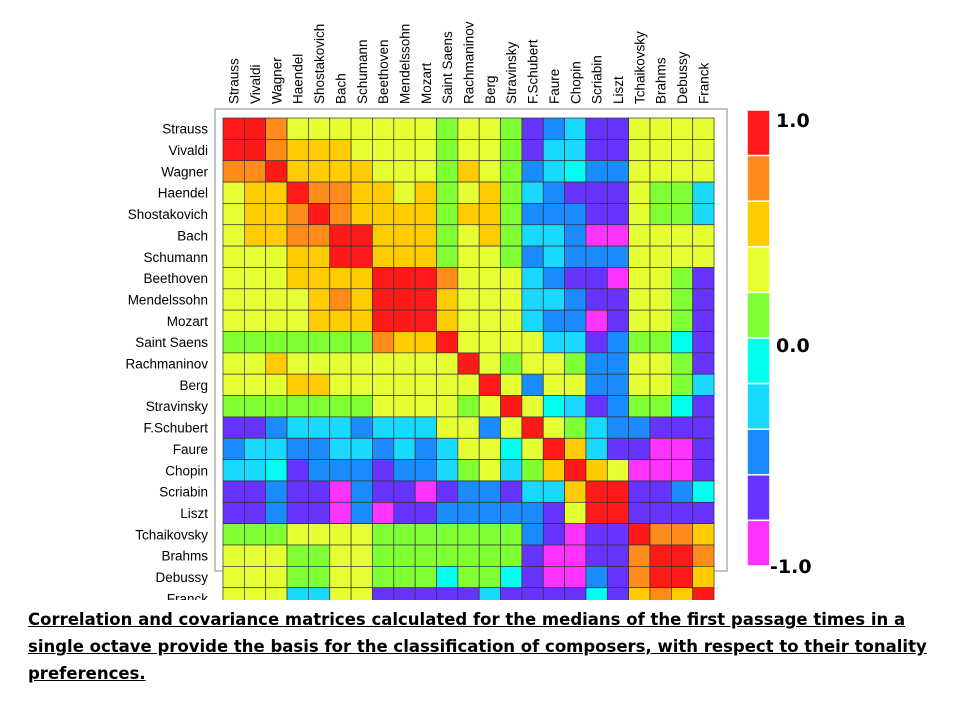  What do you see at coordinates (168, 214) in the screenshot?
I see `row-label: Shostakovich` at bounding box center [168, 214].